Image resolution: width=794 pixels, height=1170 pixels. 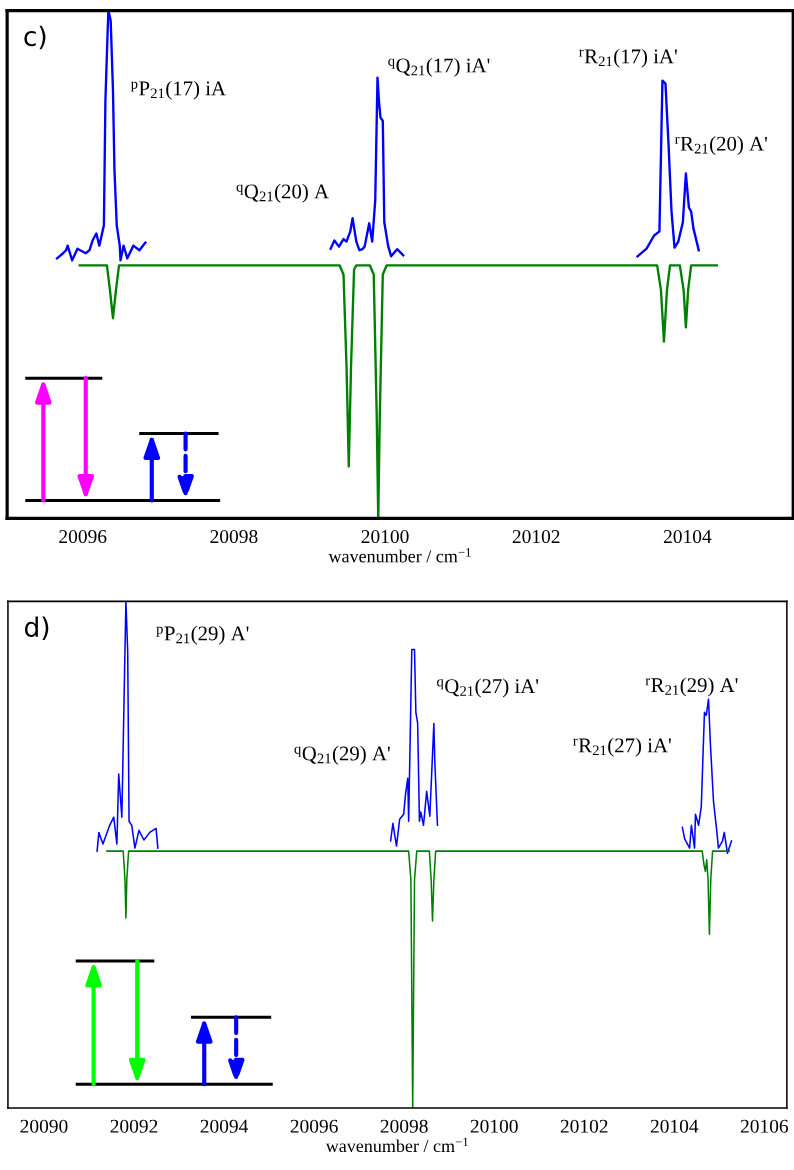 What do you see at coordinates (36, 628) in the screenshot?
I see `text: d)` at bounding box center [36, 628].